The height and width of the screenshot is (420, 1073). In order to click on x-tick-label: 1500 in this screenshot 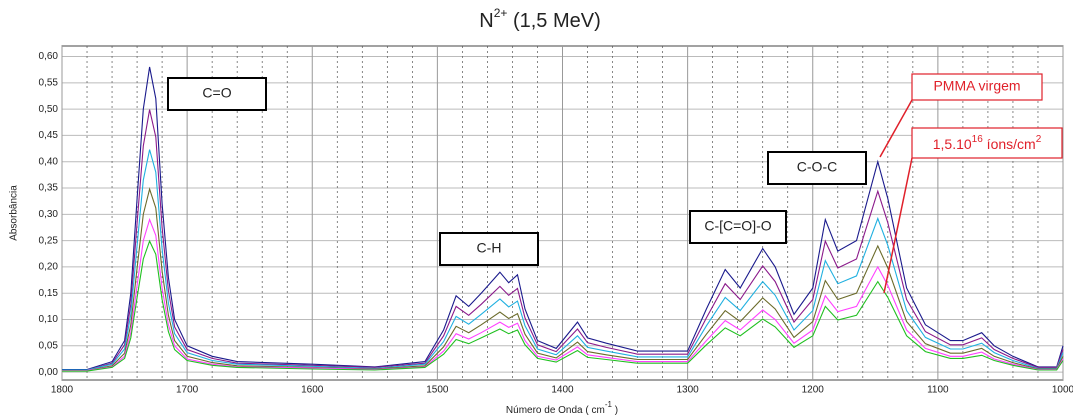, I will do `click(437, 390)`.